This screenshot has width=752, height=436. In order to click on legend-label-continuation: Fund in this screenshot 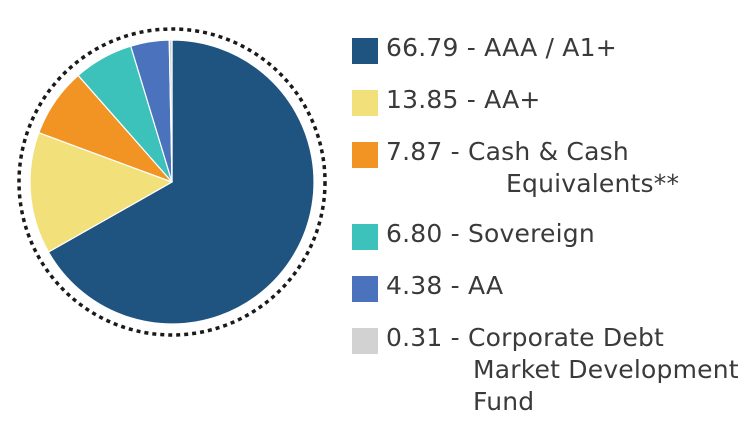, I will do `click(504, 401)`.